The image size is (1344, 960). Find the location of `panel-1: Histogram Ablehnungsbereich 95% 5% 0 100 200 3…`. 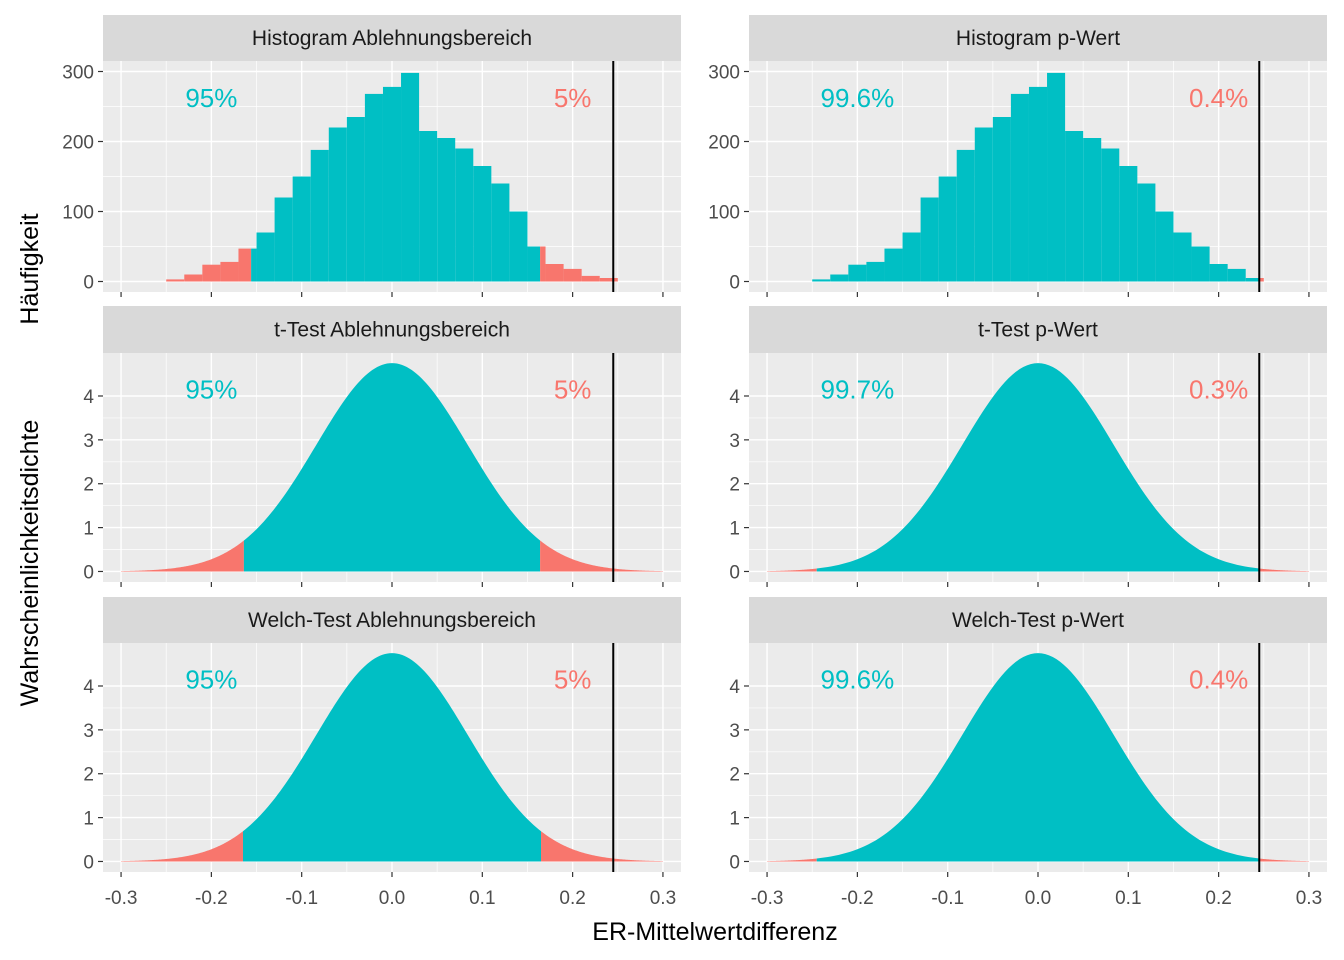

panel-1: Histogram Ablehnungsbereich 95% 5% 0 100 200 3… is located at coordinates (371, 156).